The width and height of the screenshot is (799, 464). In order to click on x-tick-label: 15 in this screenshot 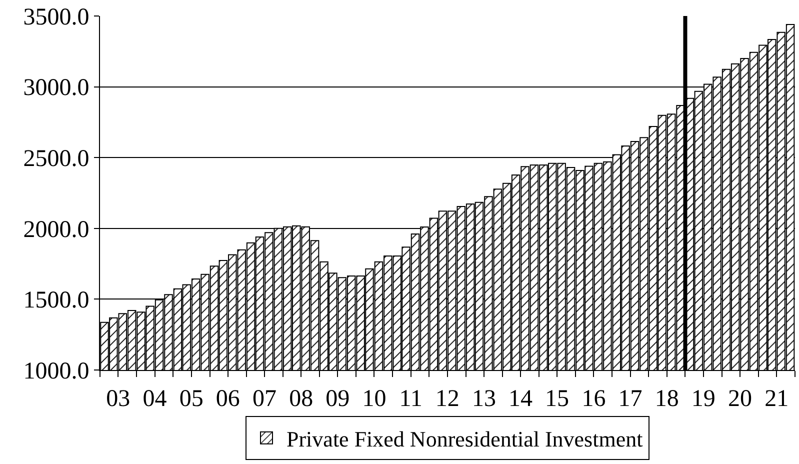, I will do `click(557, 399)`.